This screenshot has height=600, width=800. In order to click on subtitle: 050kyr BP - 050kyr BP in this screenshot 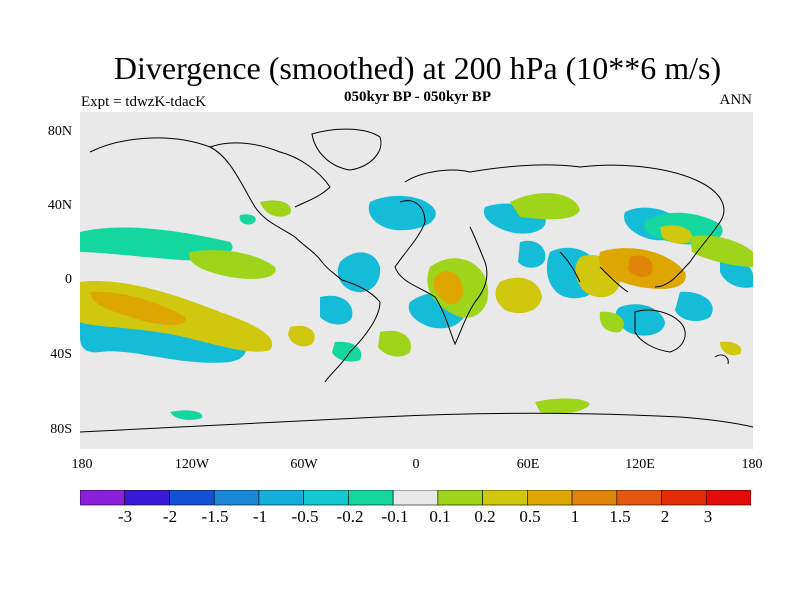, I will do `click(417, 97)`.